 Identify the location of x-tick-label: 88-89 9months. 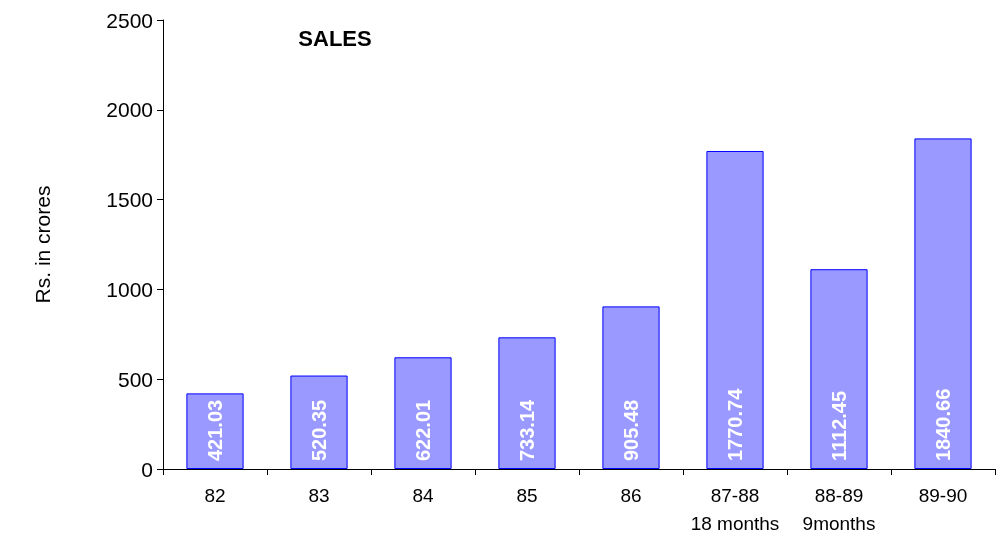
(839, 509).